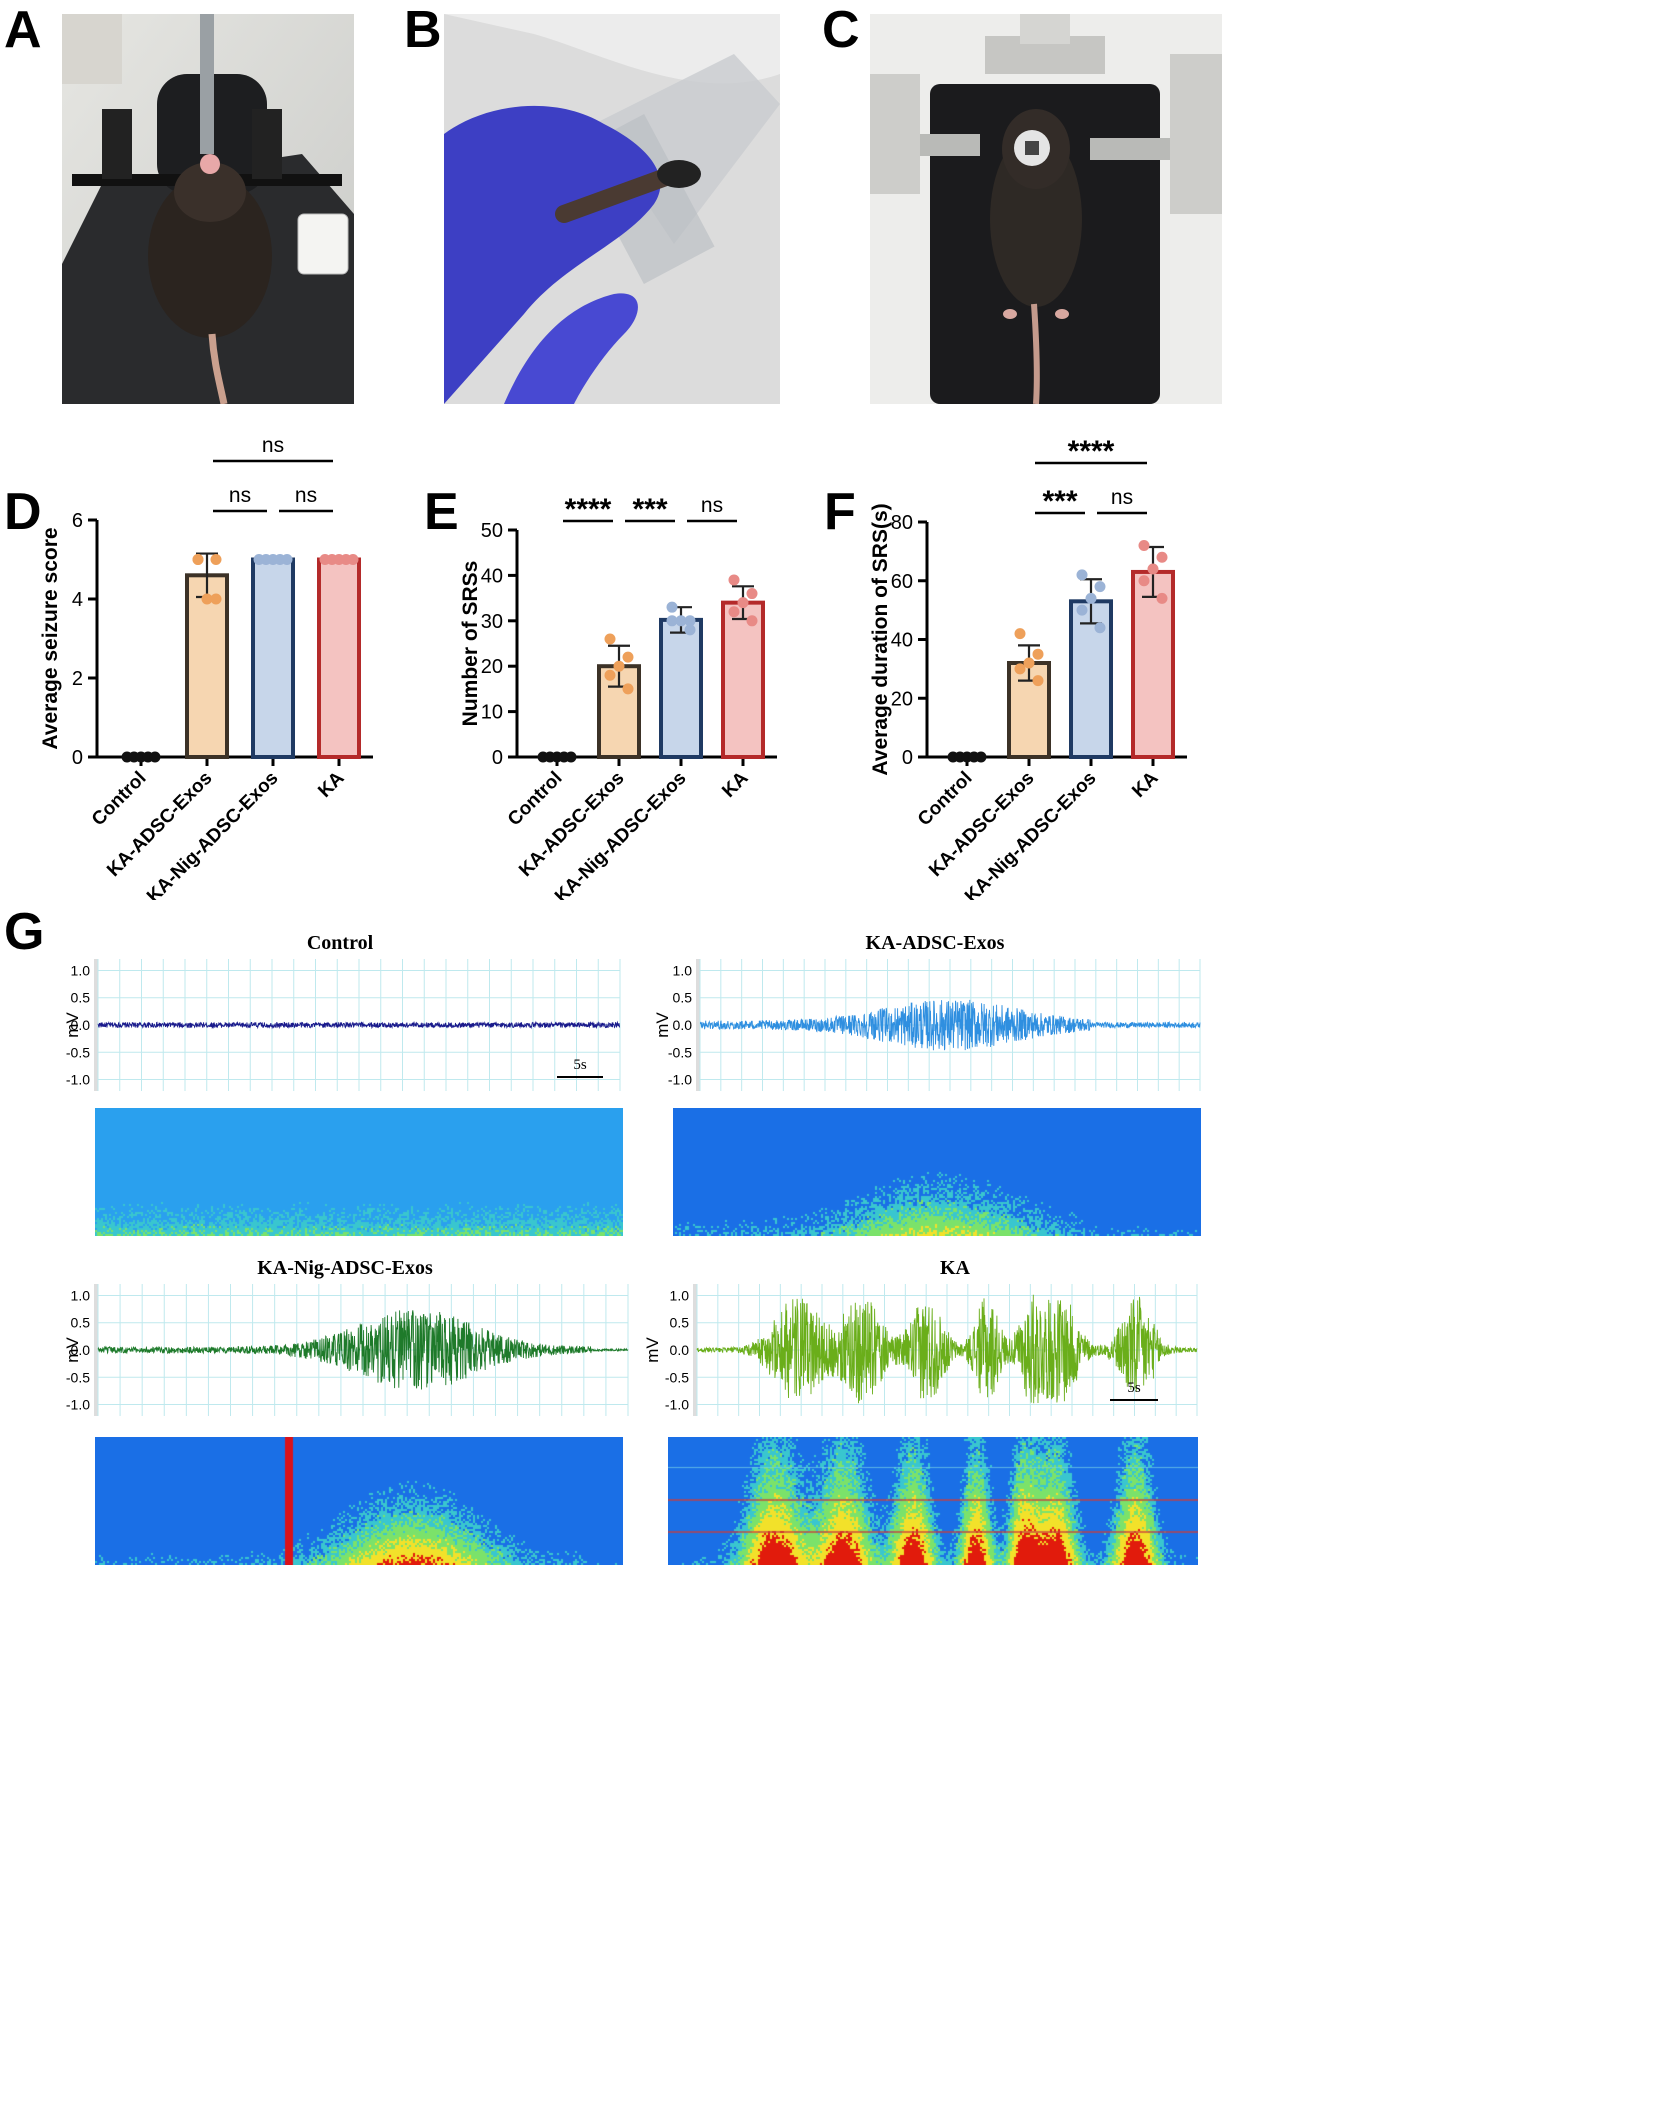 This screenshot has width=1654, height=2113. Describe the element at coordinates (23, 512) in the screenshot. I see `panel-label-d: D` at that location.